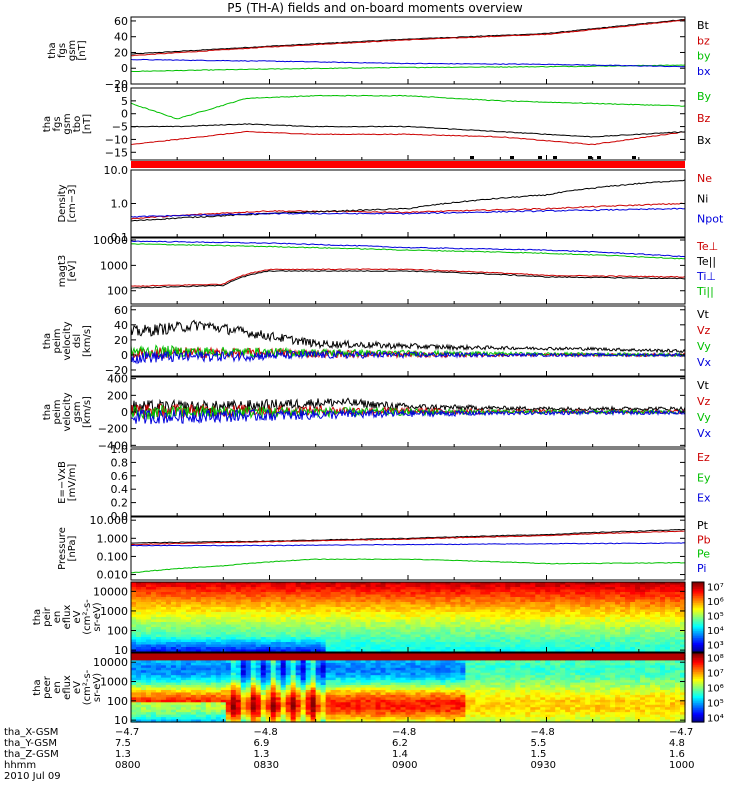  Describe the element at coordinates (408, 351) in the screenshot. I see `series-line-peim-velocity-dsl-Vy` at that location.